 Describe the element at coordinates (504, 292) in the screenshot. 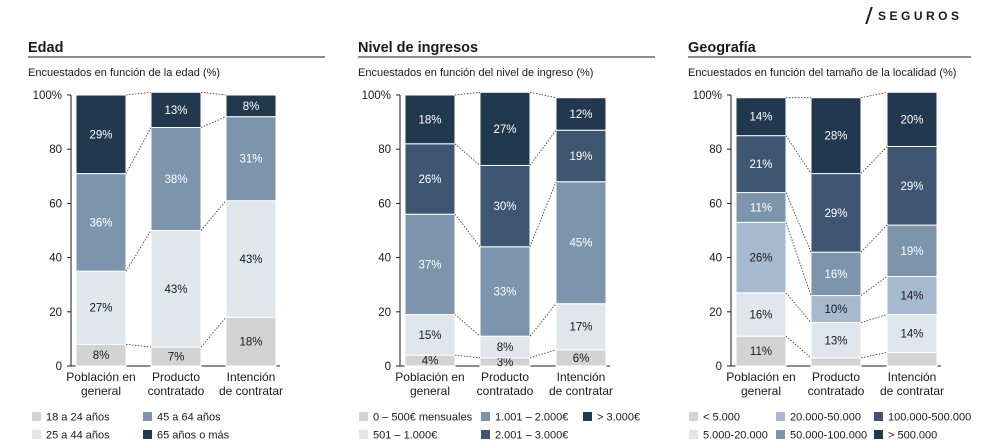

I see `data-label: 33%` at that location.